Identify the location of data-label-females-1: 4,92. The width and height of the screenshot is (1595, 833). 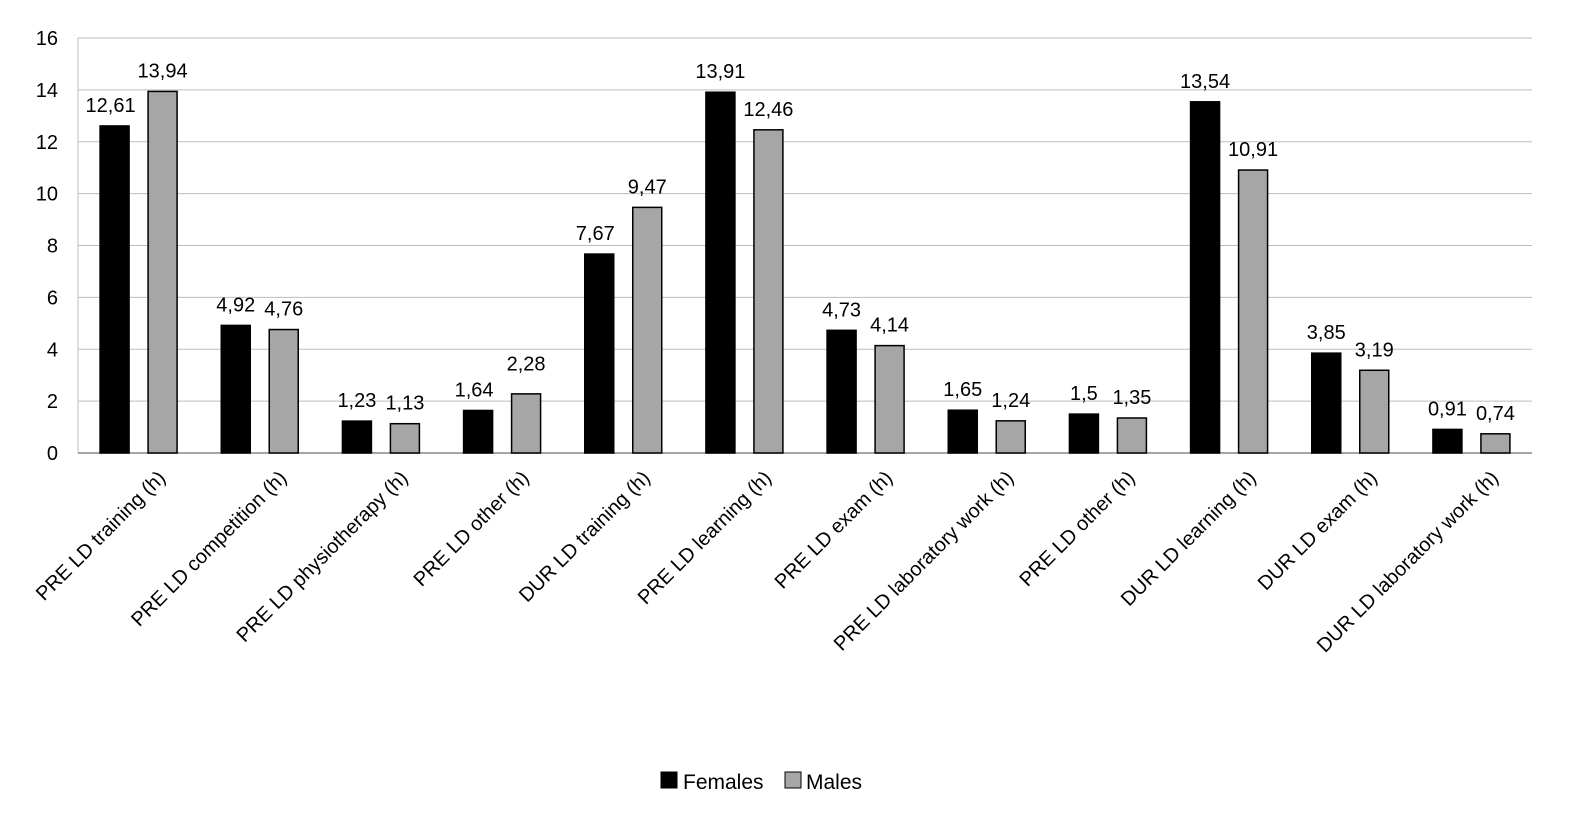
(235, 305).